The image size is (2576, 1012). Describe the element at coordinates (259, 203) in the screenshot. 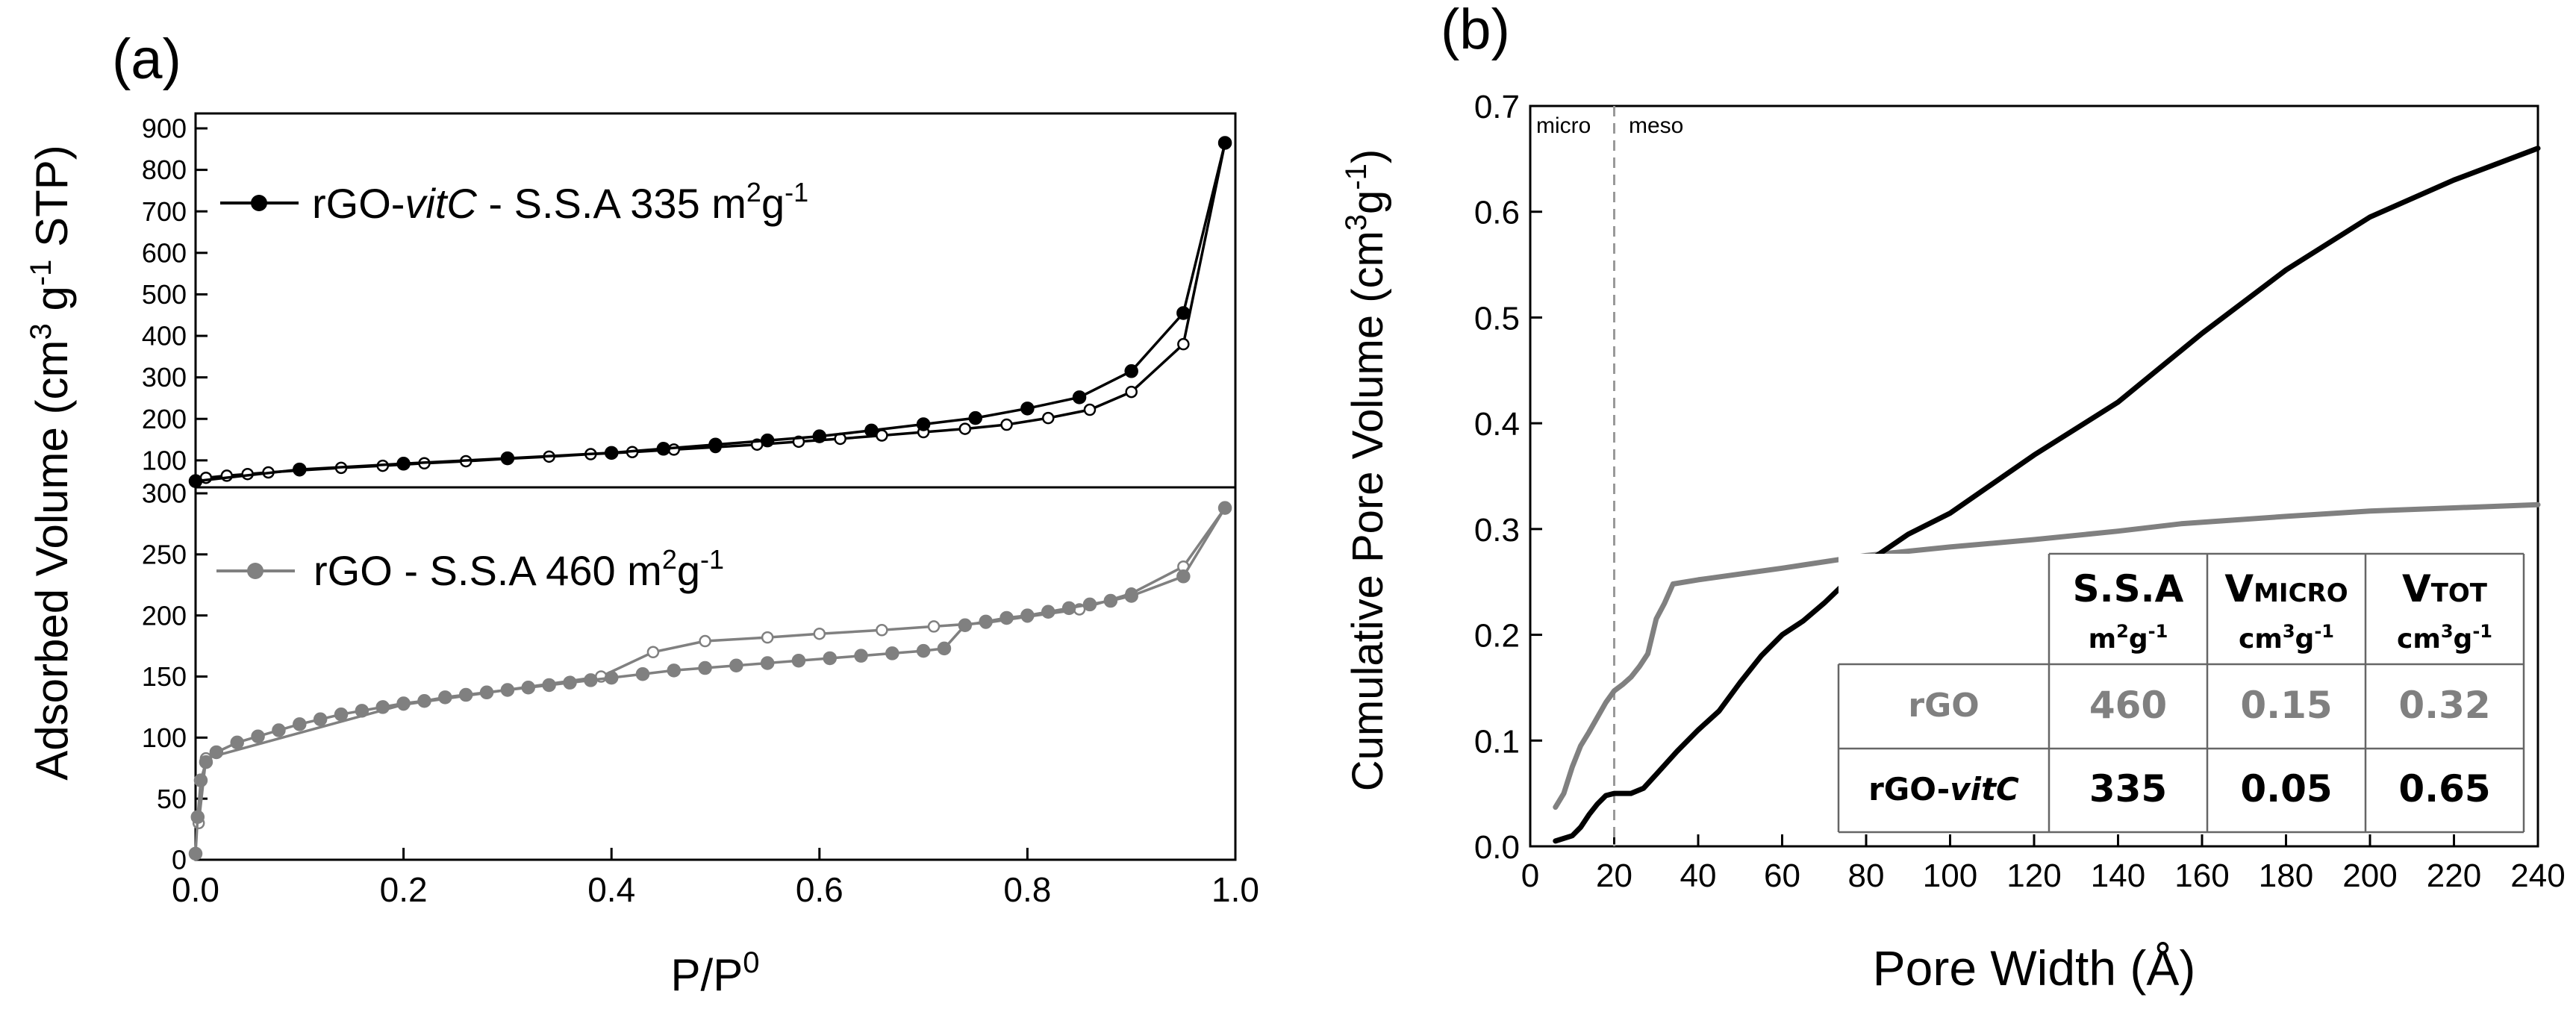

I see `legend-marker-rgo-vitc` at that location.